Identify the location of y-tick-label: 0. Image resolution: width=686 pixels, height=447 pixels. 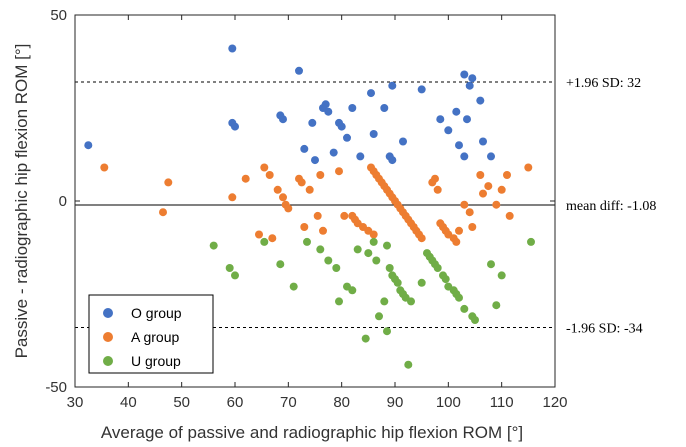
(63, 201).